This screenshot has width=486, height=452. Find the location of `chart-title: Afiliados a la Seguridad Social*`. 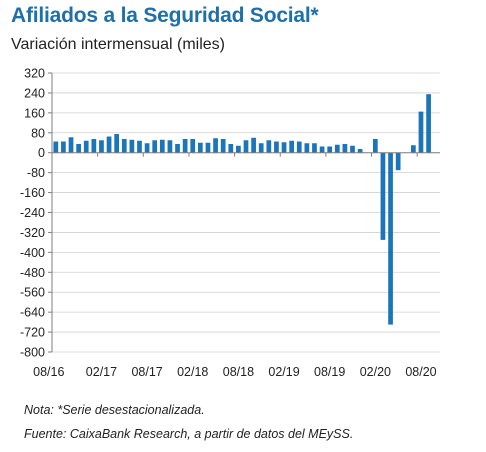

chart-title: Afiliados a la Seguridad Social* is located at coordinates (165, 15).